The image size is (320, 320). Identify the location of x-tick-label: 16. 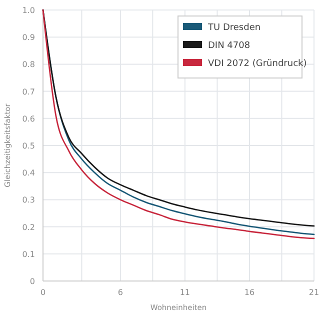
(249, 292).